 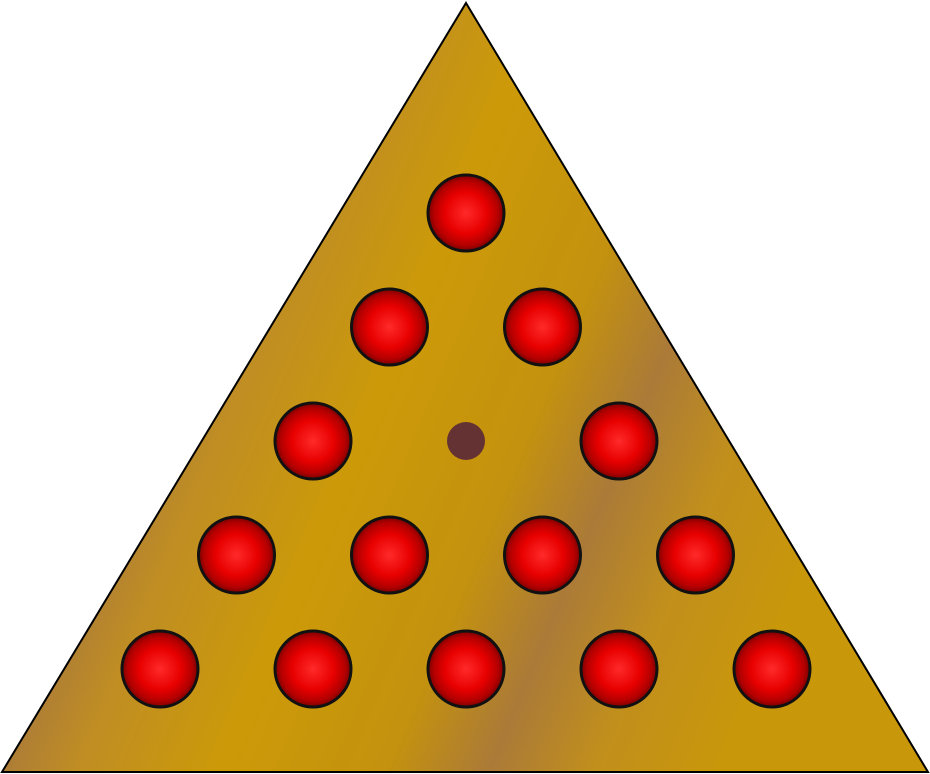 I want to click on peg-r5-c5, so click(x=772, y=669).